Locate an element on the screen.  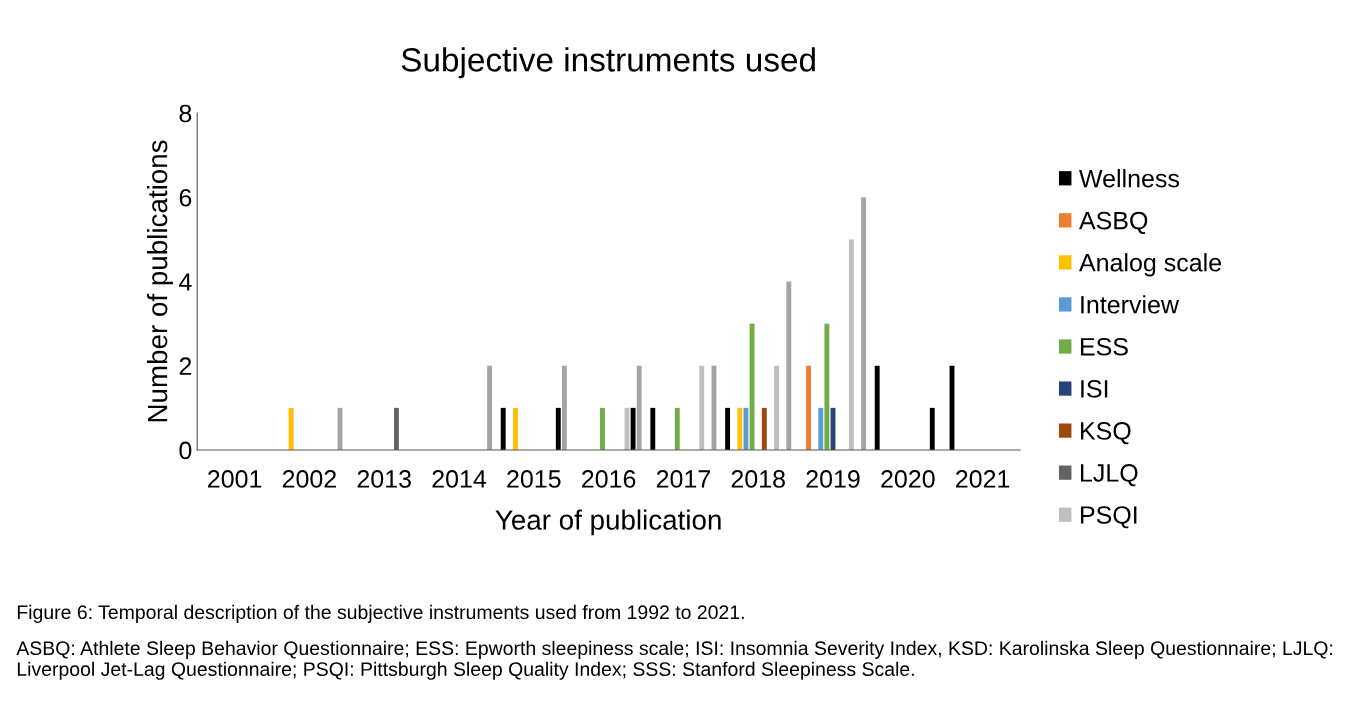
x-tick-label: 2019 is located at coordinates (833, 479).